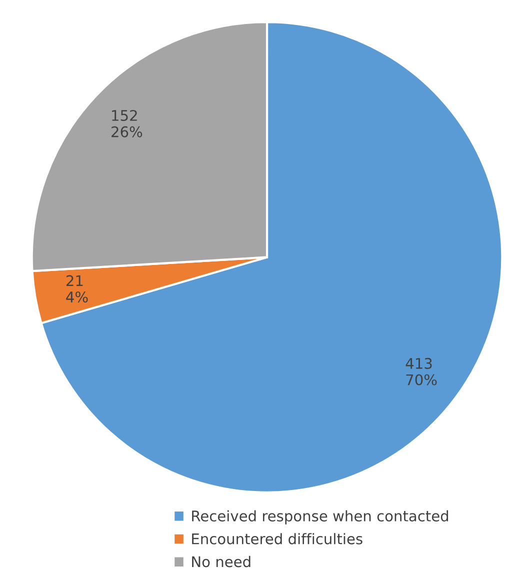 The image size is (521, 578). Describe the element at coordinates (421, 372) in the screenshot. I see `data-label: 413 70%` at that location.